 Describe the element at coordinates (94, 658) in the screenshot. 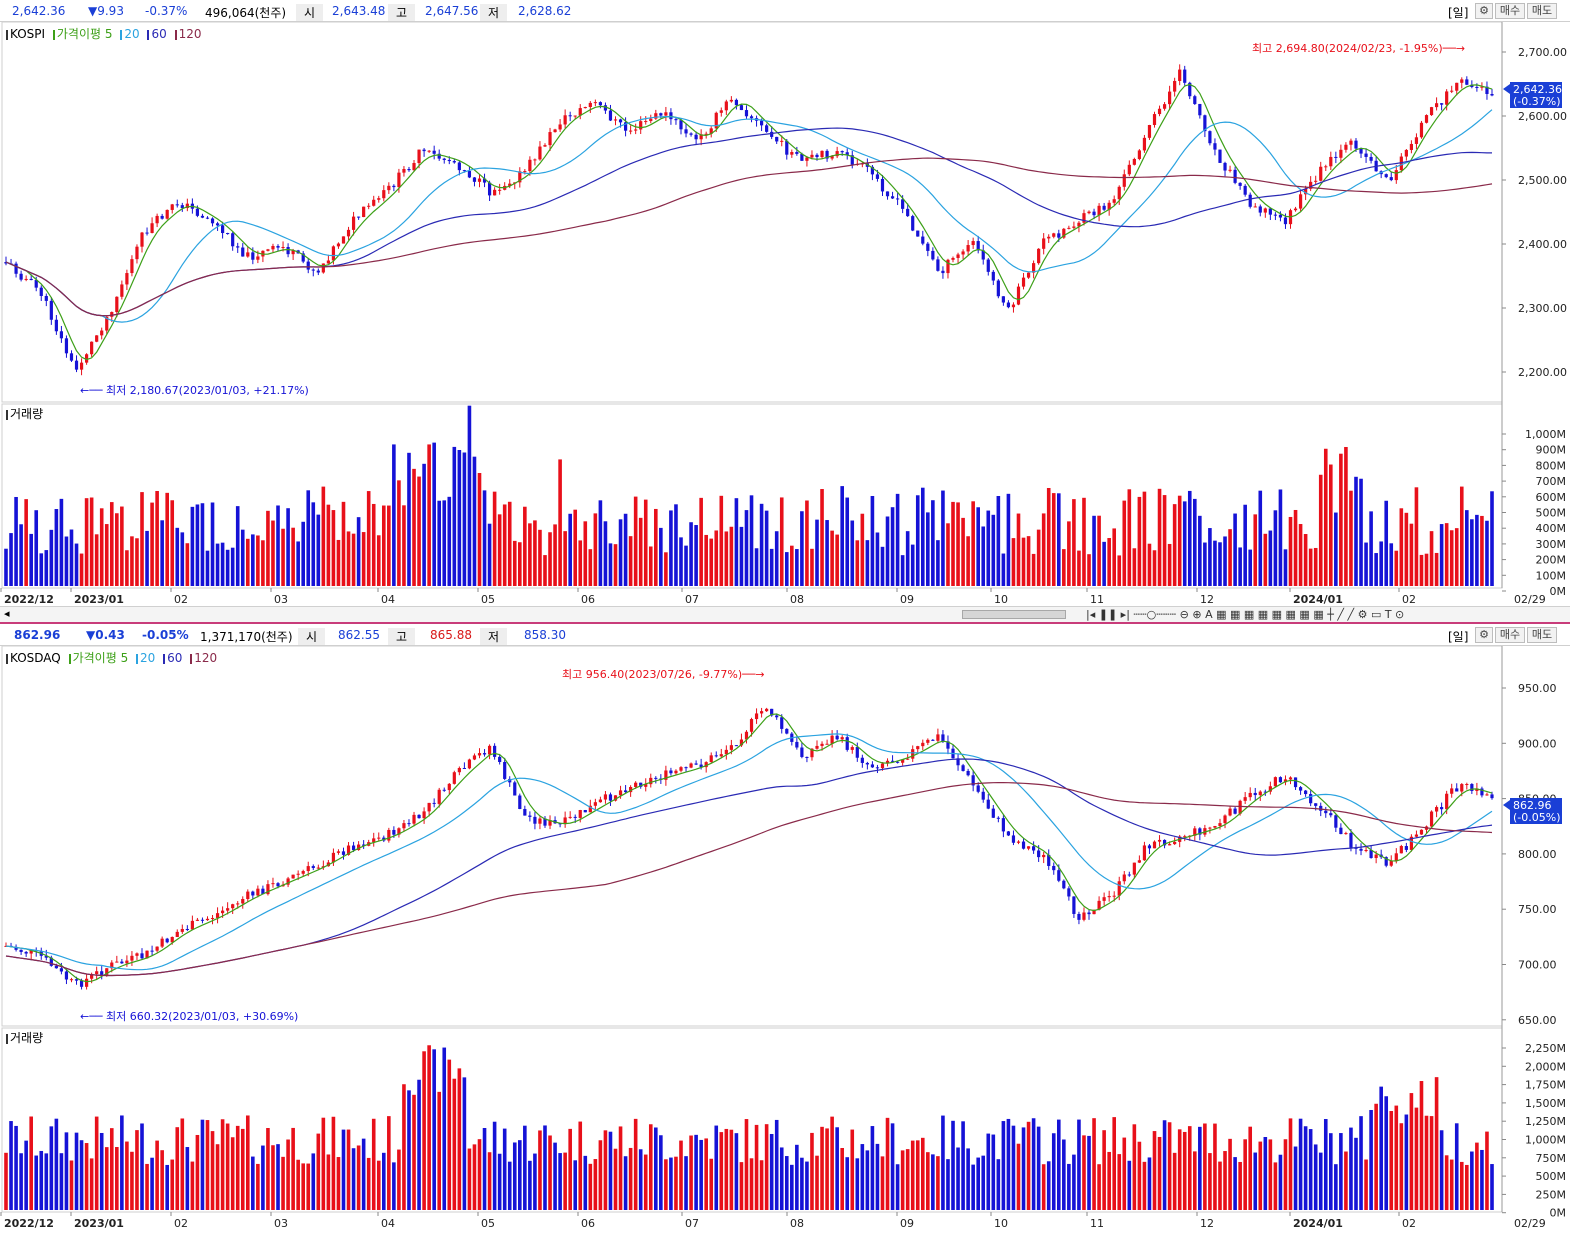

I see `kosdaq-legend-ma-label: 가격이평` at that location.